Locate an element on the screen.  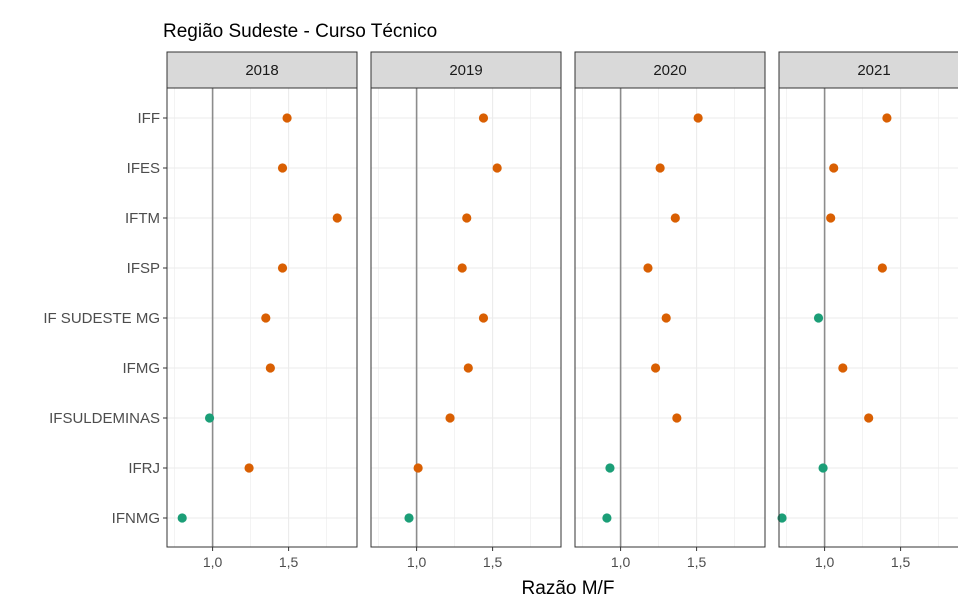
category-label: IFTM is located at coordinates (142, 218).